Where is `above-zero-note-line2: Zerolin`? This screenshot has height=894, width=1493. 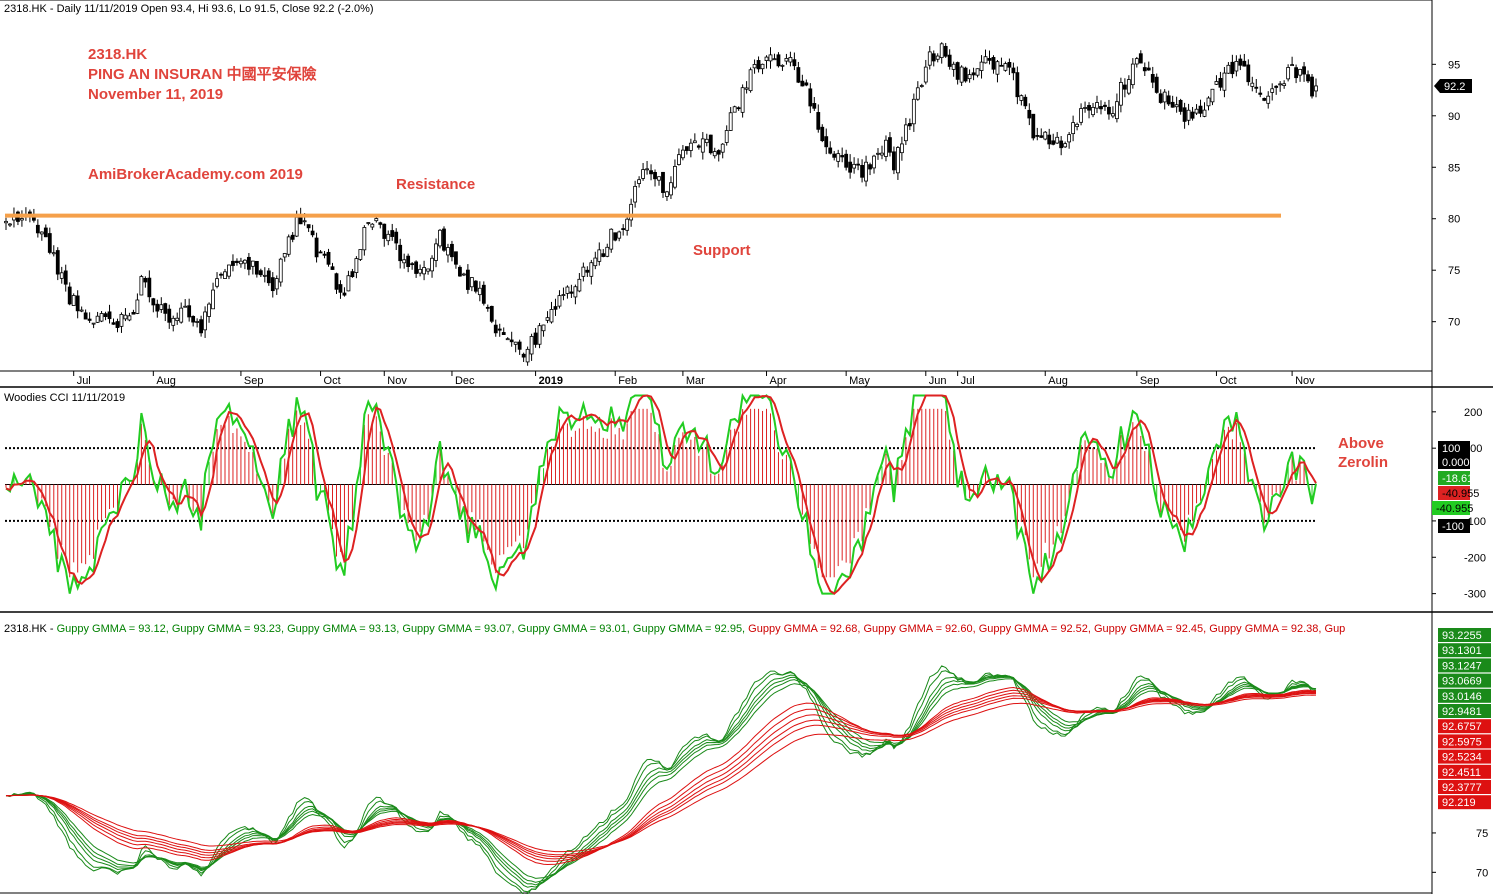
above-zero-note-line2: Zerolin is located at coordinates (1363, 462).